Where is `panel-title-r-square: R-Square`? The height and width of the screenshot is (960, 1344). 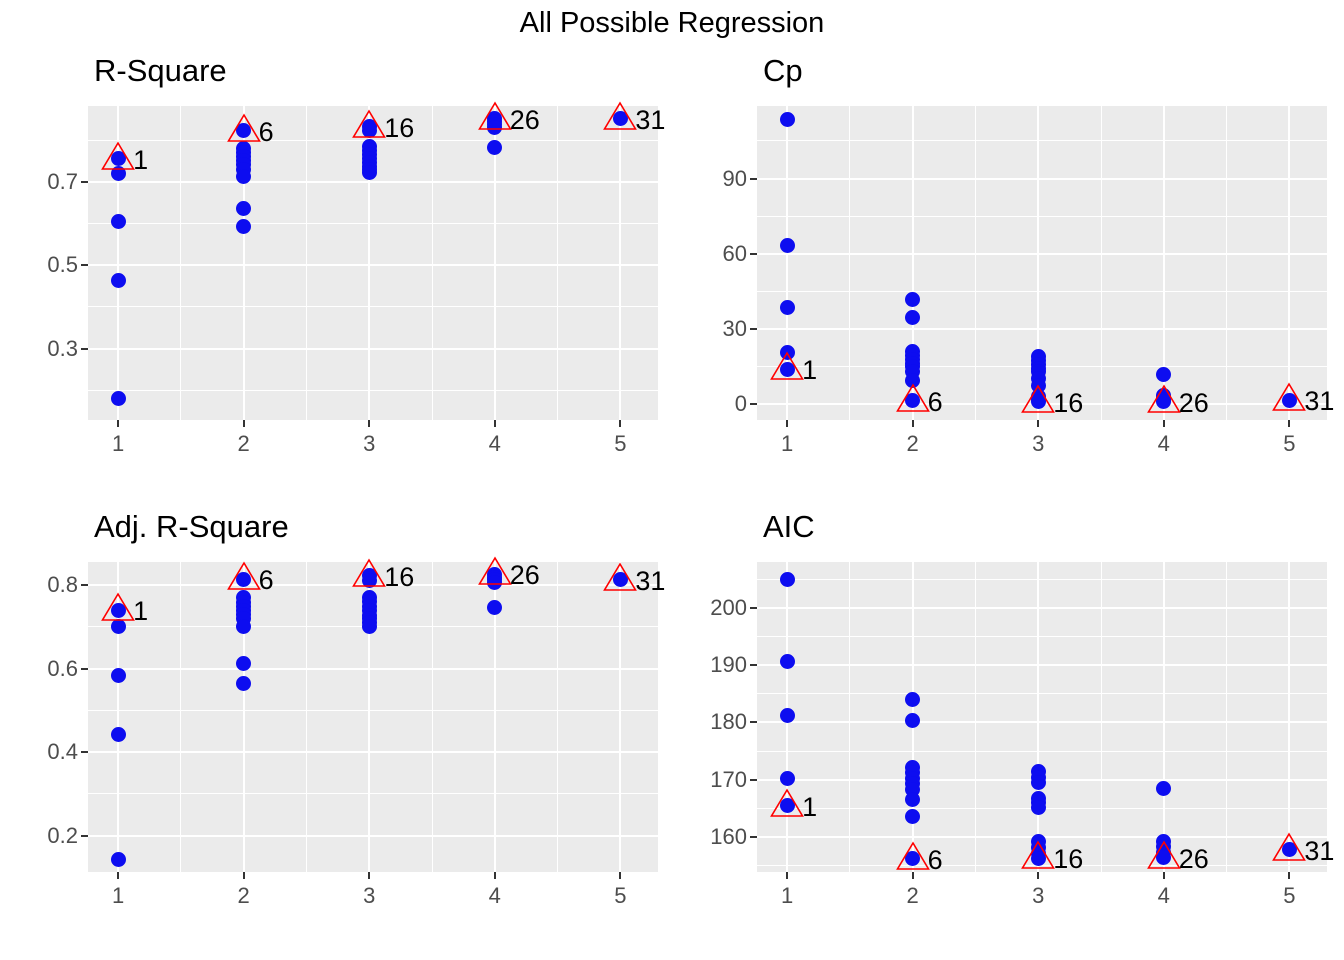 panel-title-r-square: R-Square is located at coordinates (160, 70).